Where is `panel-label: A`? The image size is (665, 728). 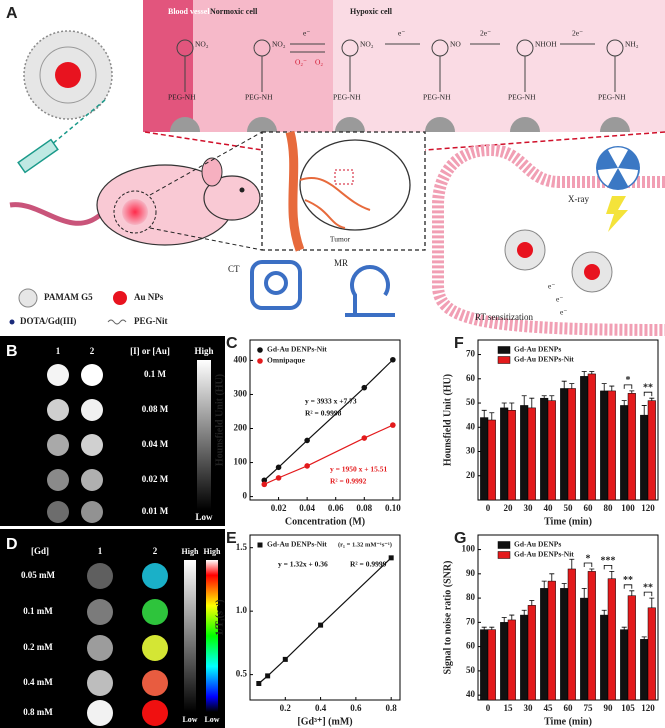 panel-label: A is located at coordinates (12, 13).